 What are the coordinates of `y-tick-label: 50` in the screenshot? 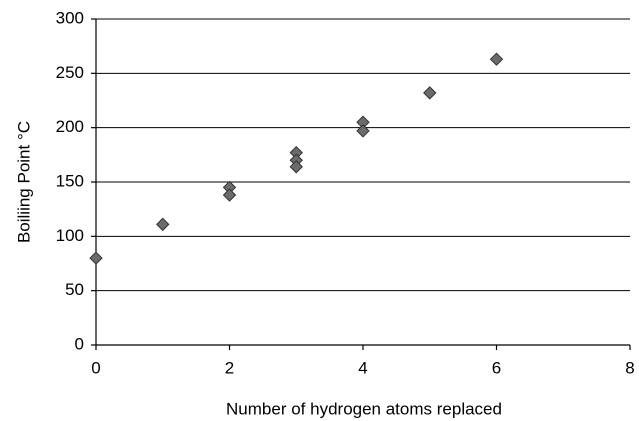 It's located at (74, 289).